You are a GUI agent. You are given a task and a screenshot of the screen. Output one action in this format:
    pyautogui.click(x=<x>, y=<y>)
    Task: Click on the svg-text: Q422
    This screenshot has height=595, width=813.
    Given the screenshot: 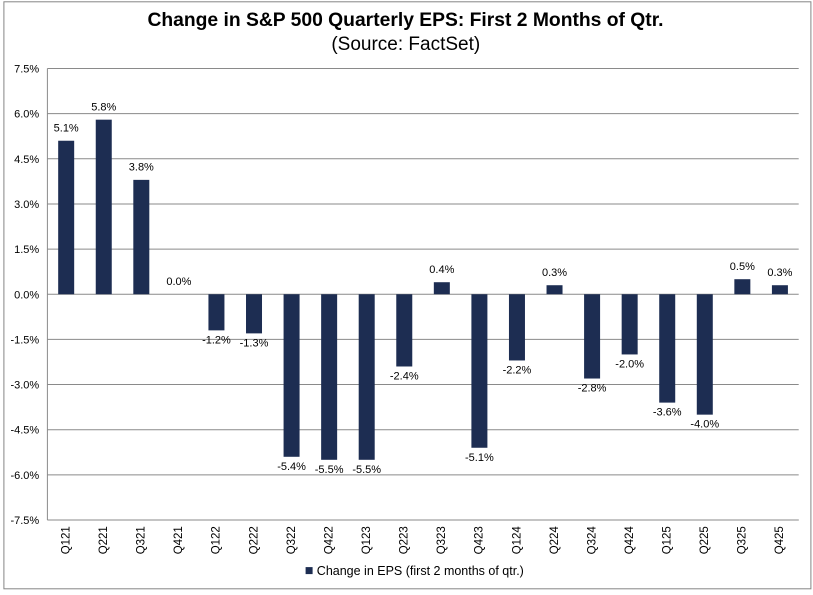 What is the action you would take?
    pyautogui.click(x=329, y=540)
    